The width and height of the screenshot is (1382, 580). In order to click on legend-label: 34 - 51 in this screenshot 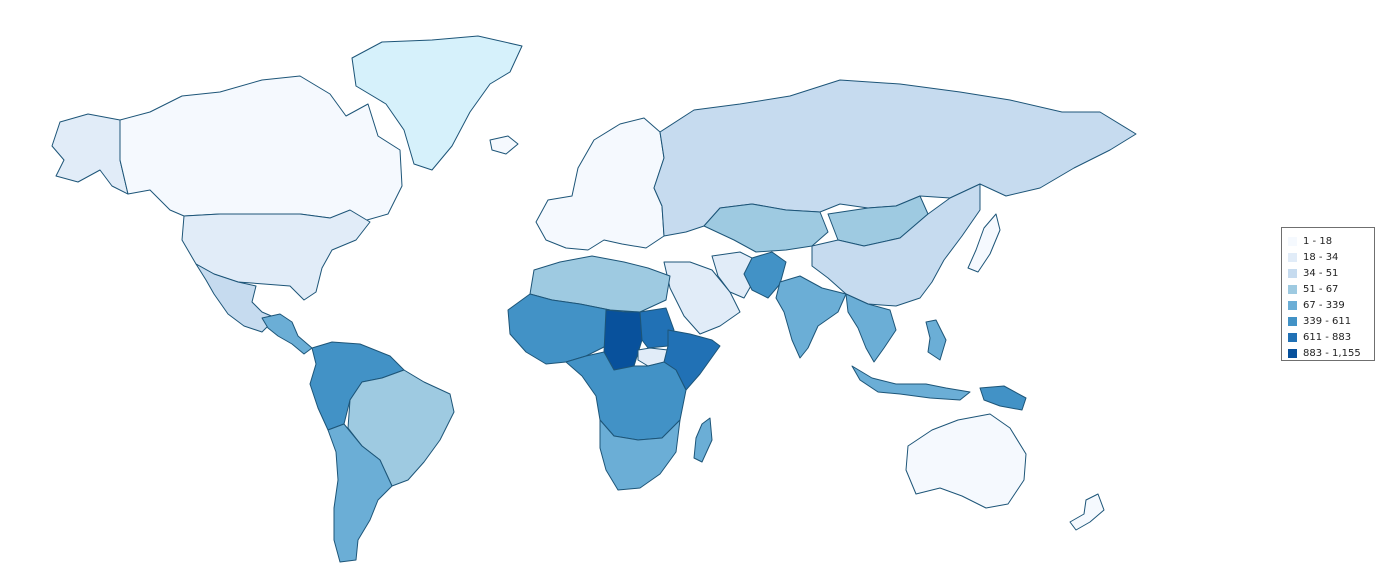, I will do `click(1321, 273)`.